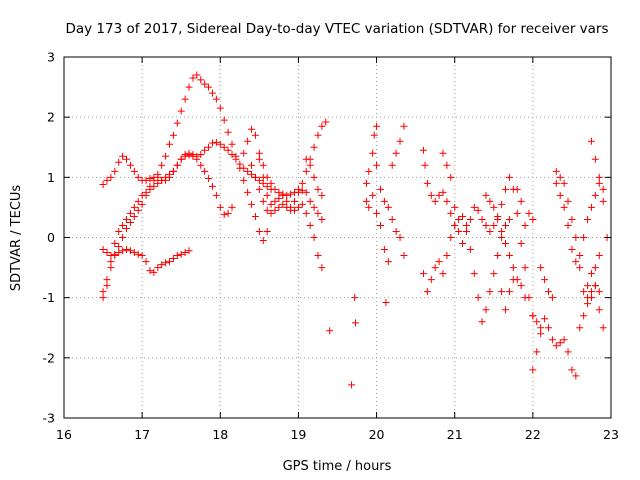 The image size is (640, 480). Describe the element at coordinates (455, 434) in the screenshot. I see `x-tick-label-5: 21` at that location.